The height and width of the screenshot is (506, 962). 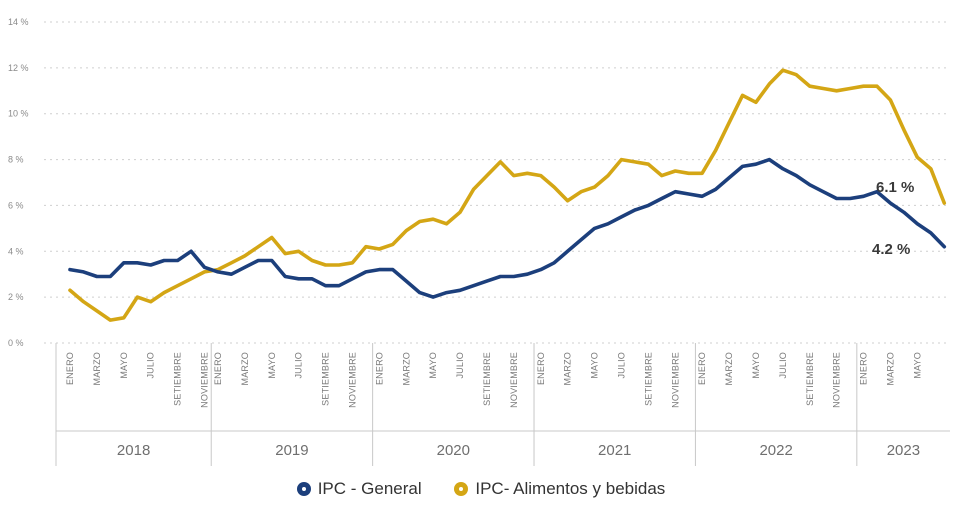 I want to click on y-tick-label: 2 %, so click(x=16, y=297).